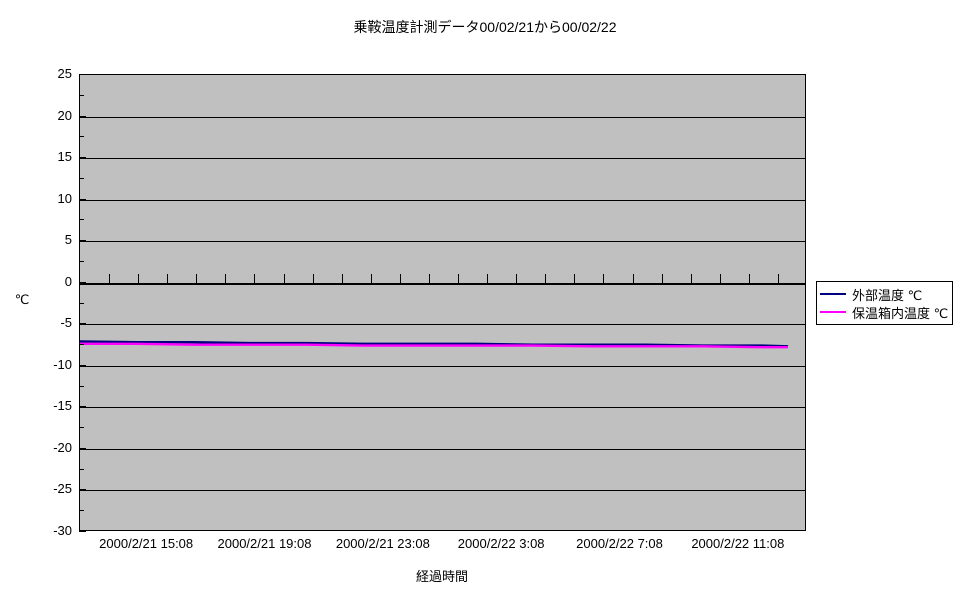 The width and height of the screenshot is (970, 603). What do you see at coordinates (900, 313) in the screenshot?
I see `legend-label: 保温箱内温度 ℃` at bounding box center [900, 313].